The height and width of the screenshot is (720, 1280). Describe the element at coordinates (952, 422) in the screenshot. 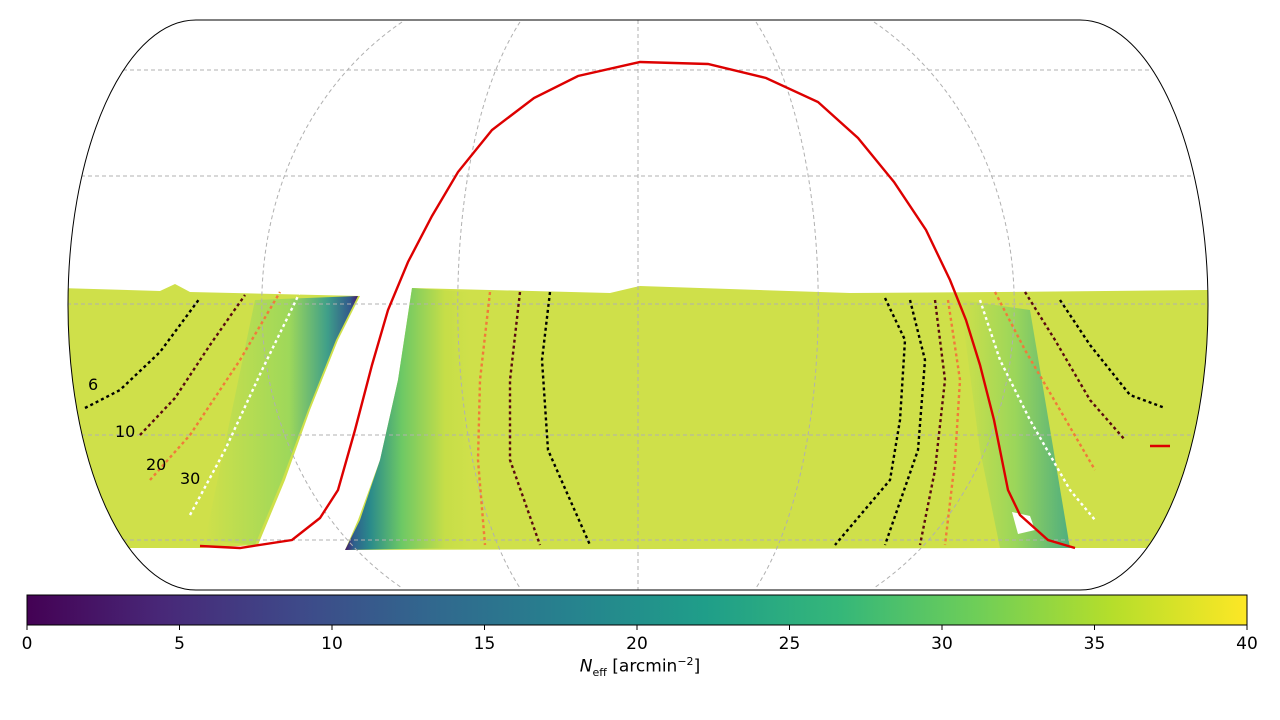

I see `contour-20-east` at that location.